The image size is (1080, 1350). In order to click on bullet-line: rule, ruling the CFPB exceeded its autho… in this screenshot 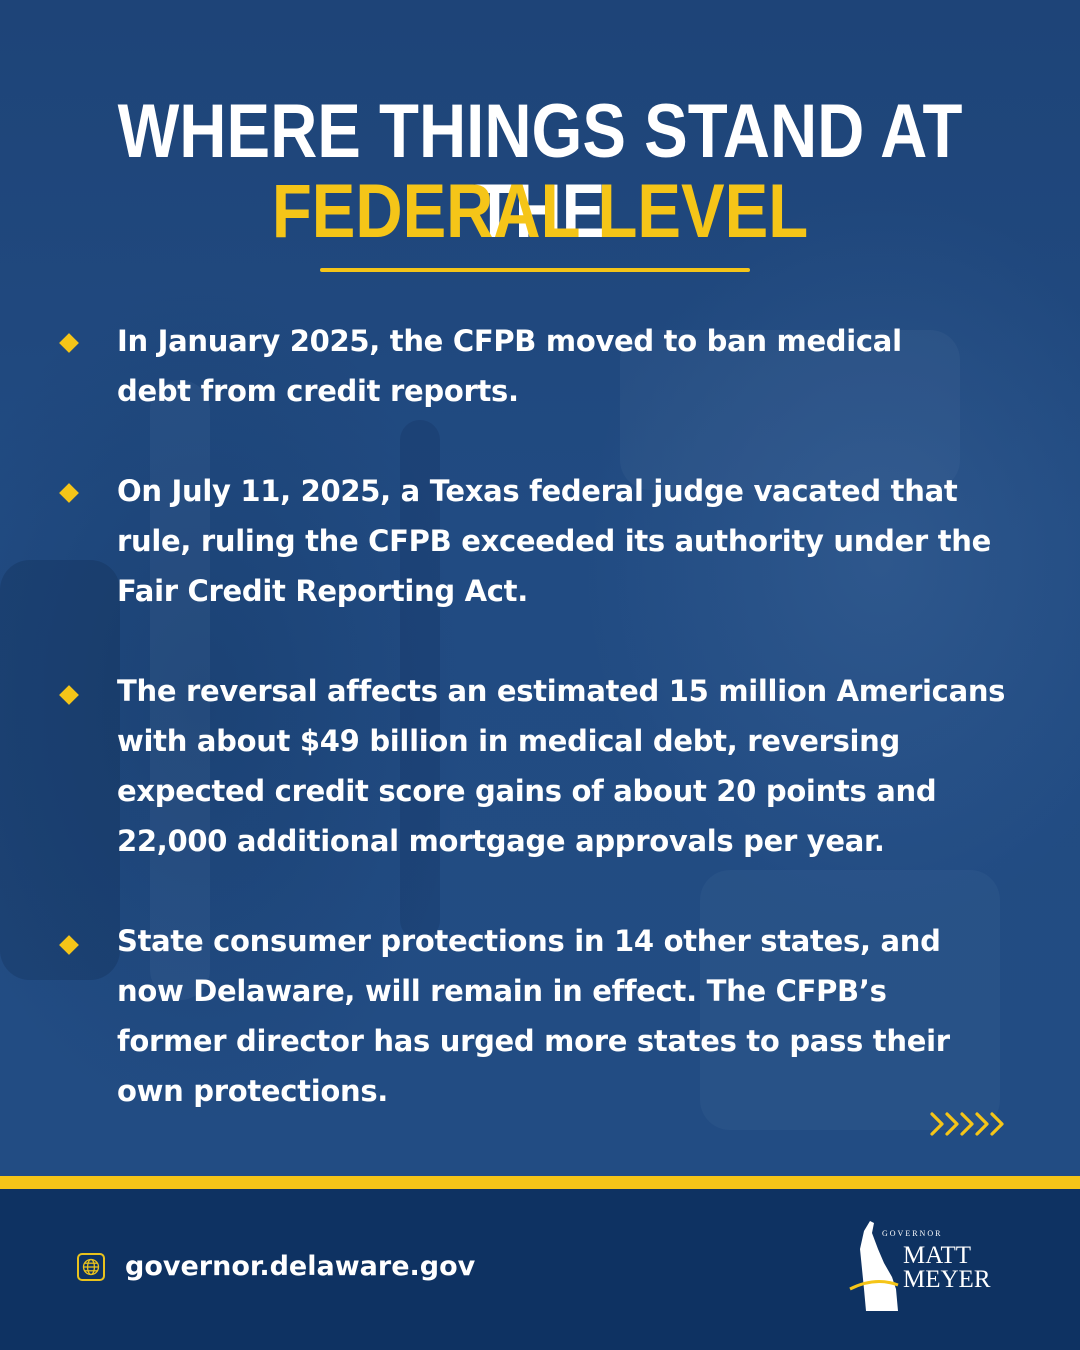, I will do `click(554, 541)`.